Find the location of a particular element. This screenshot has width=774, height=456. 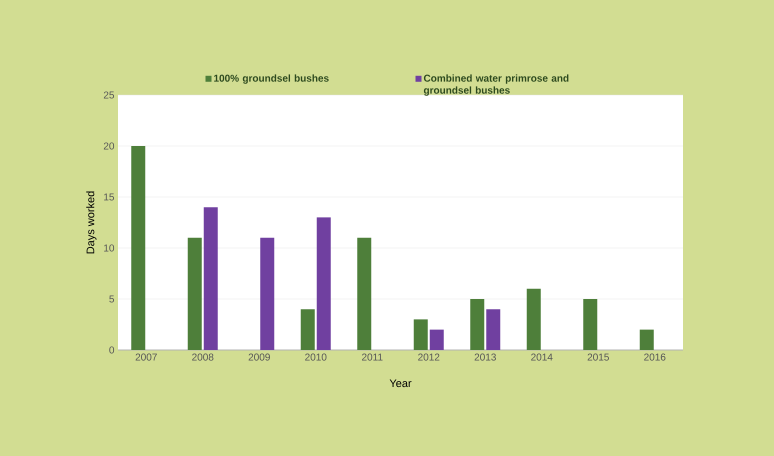

y-tick-label: 20 is located at coordinates (109, 146).